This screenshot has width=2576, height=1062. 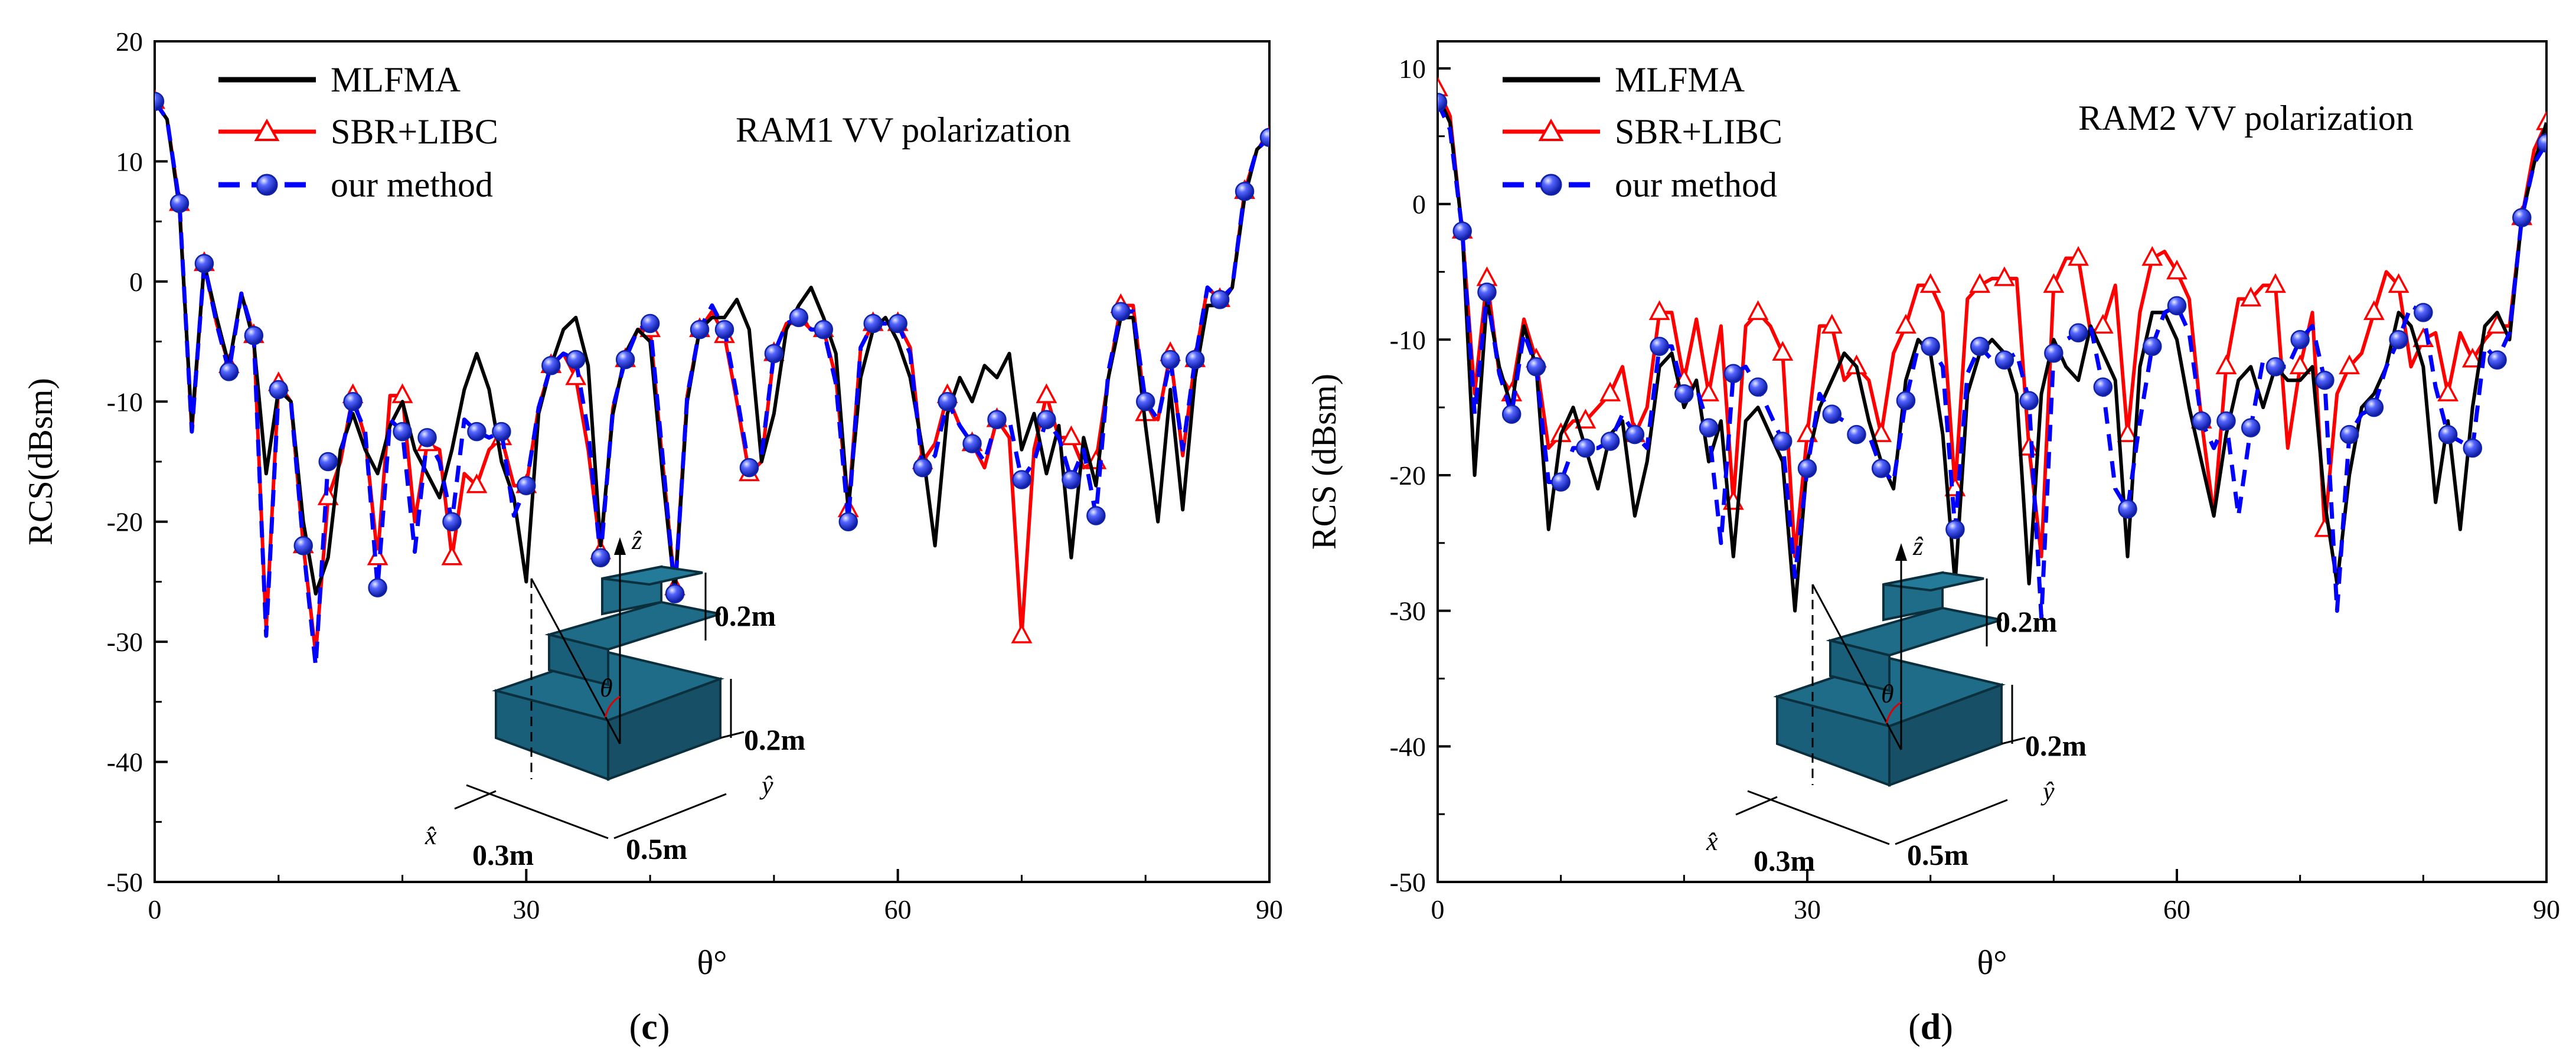 I want to click on theta-label: θ, so click(x=1887, y=694).